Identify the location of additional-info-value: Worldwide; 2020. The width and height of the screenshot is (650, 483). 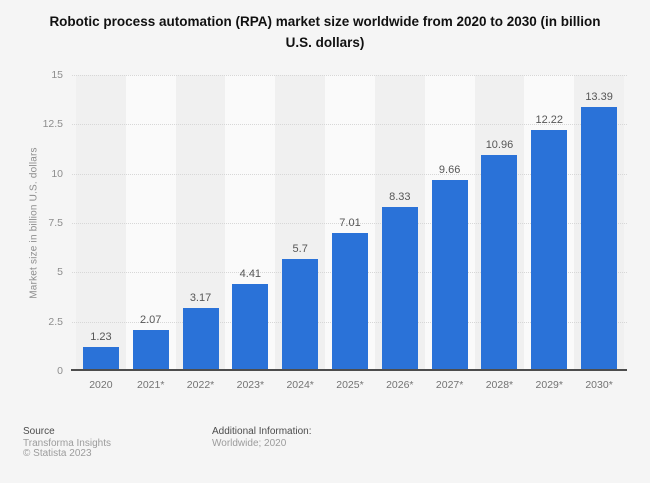
(249, 443).